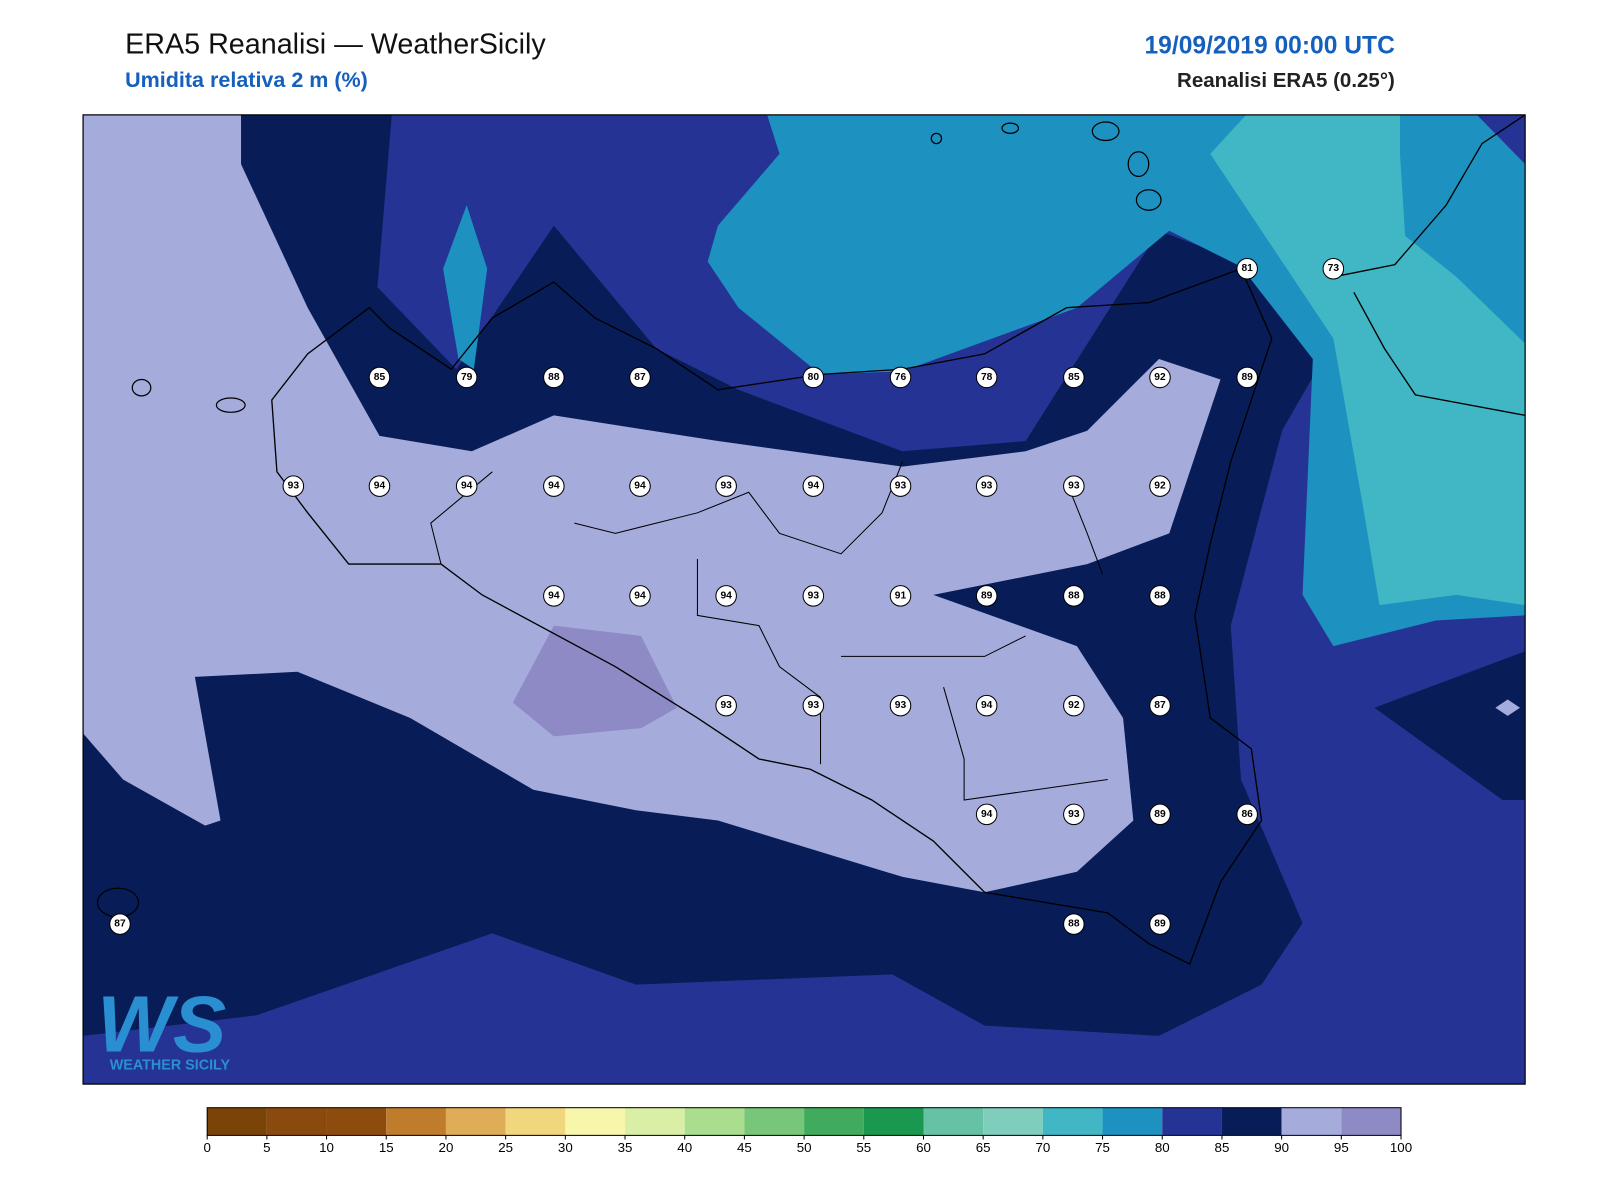  What do you see at coordinates (206, 1147) in the screenshot?
I see `colorbar-tick-label: 0` at bounding box center [206, 1147].